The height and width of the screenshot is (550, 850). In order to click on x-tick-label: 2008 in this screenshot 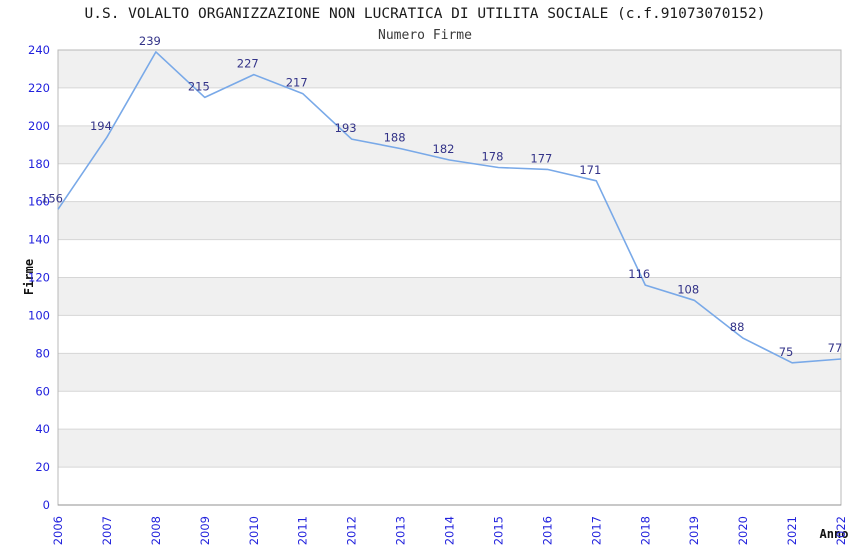, I will do `click(156, 530)`.